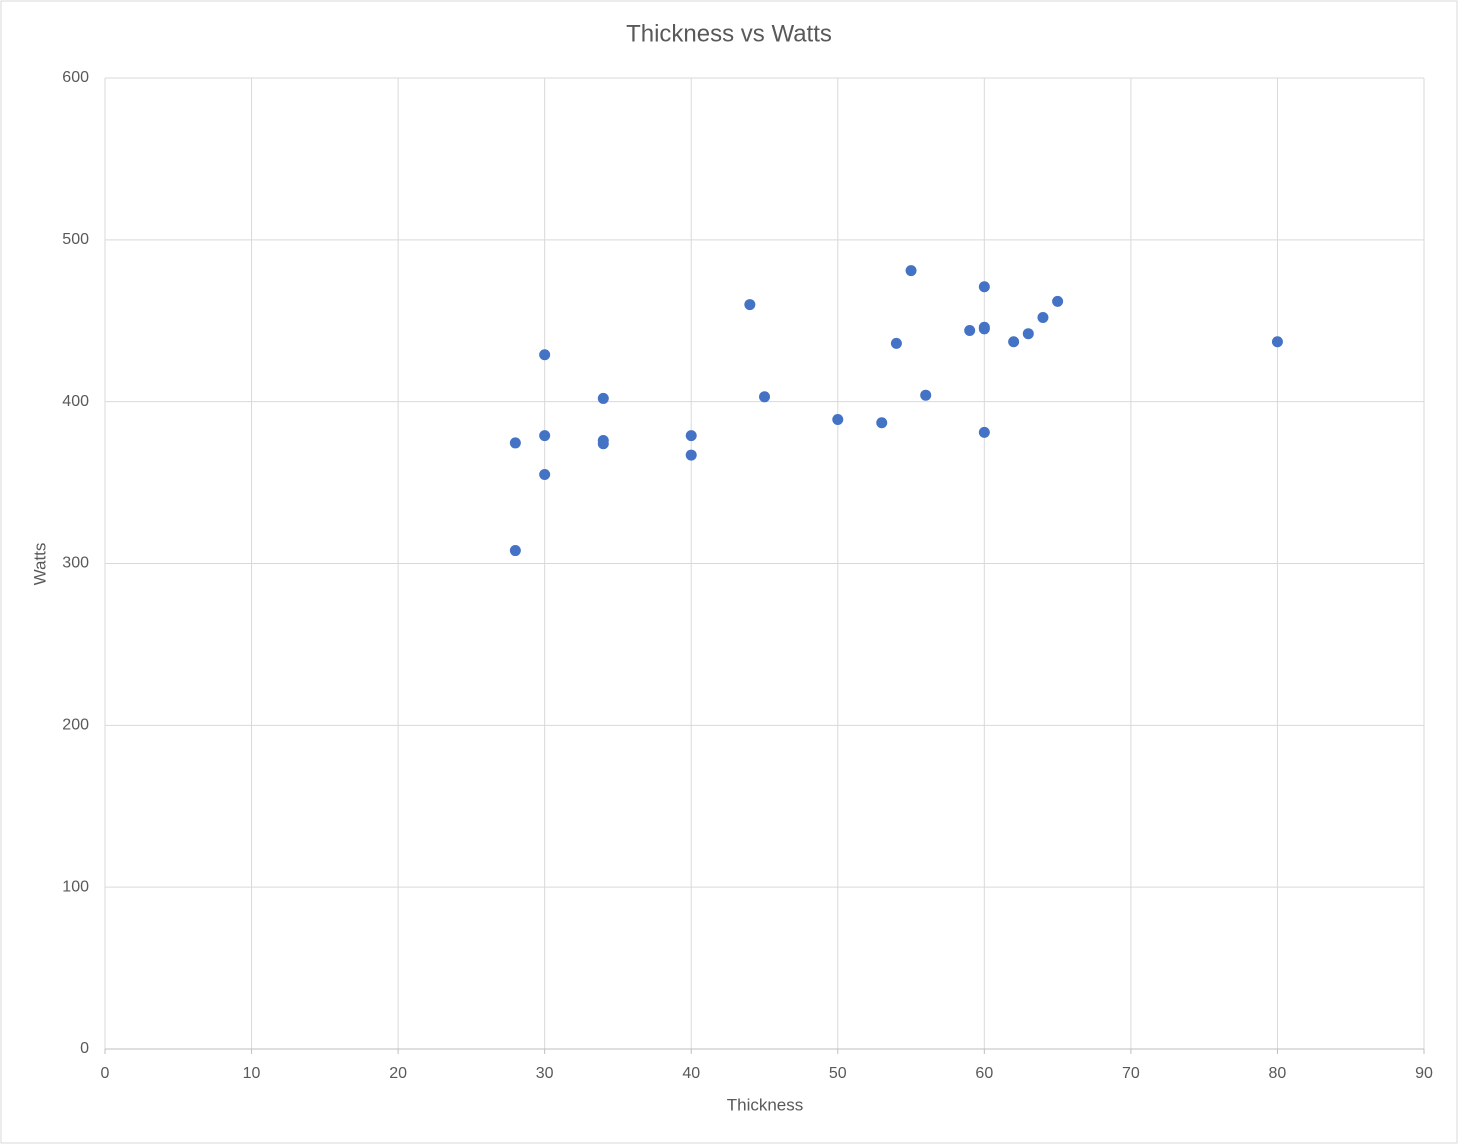 This screenshot has height=1144, width=1458. Describe the element at coordinates (252, 1073) in the screenshot. I see `x-tick-label: 10` at that location.